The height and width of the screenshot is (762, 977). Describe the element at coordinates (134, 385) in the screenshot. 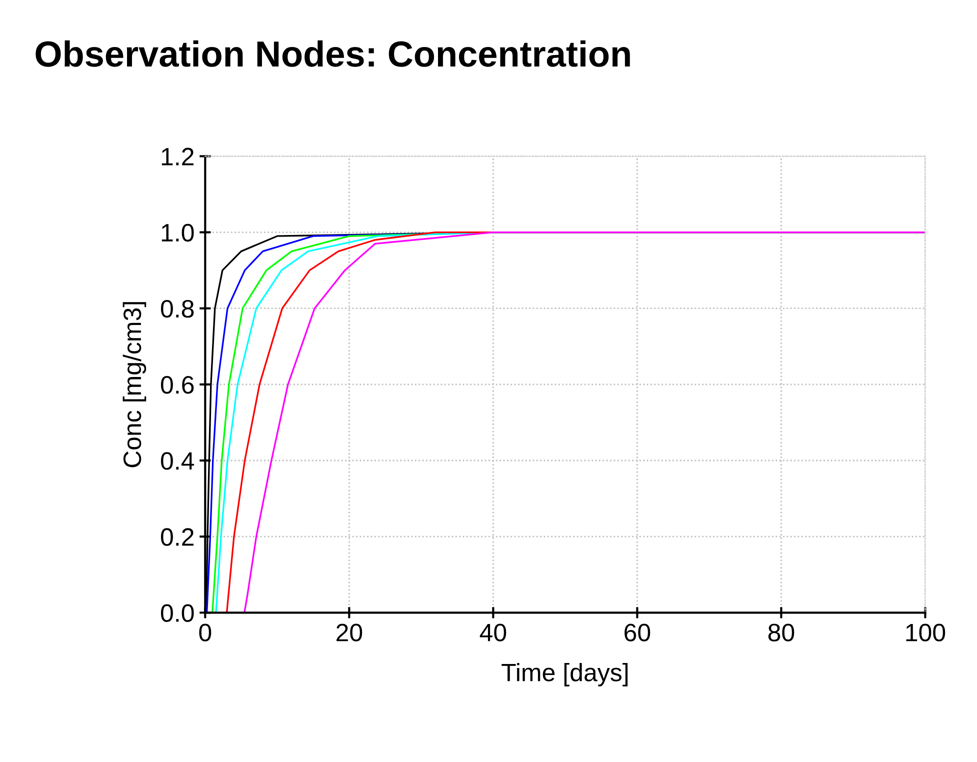

I see `y-axis-title: Conc [mg/cm3]` at that location.